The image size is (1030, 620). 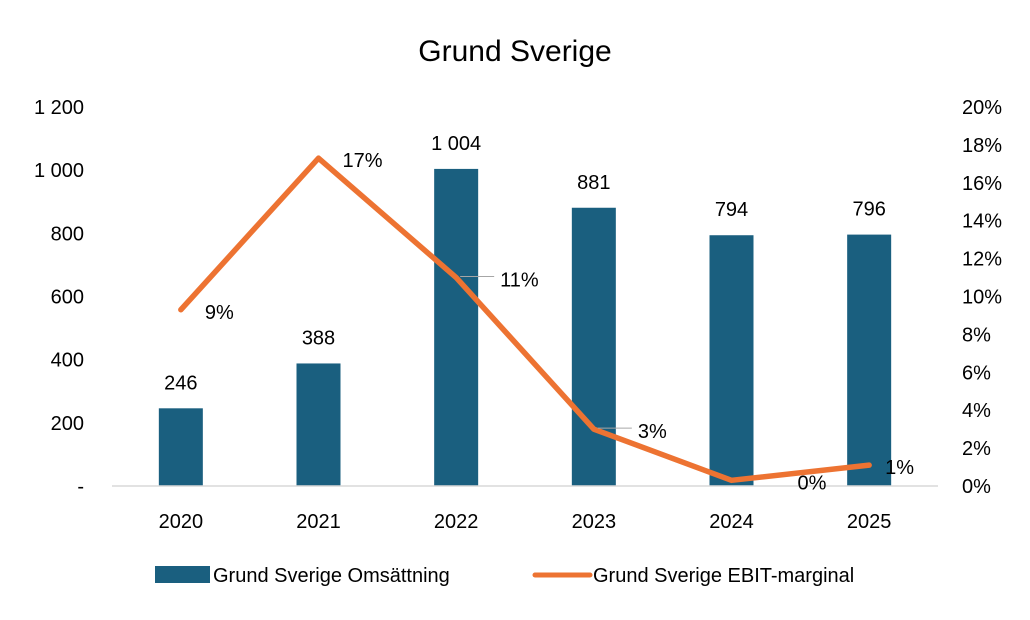 I want to click on chart-title: Grund Sverige, so click(x=514, y=51).